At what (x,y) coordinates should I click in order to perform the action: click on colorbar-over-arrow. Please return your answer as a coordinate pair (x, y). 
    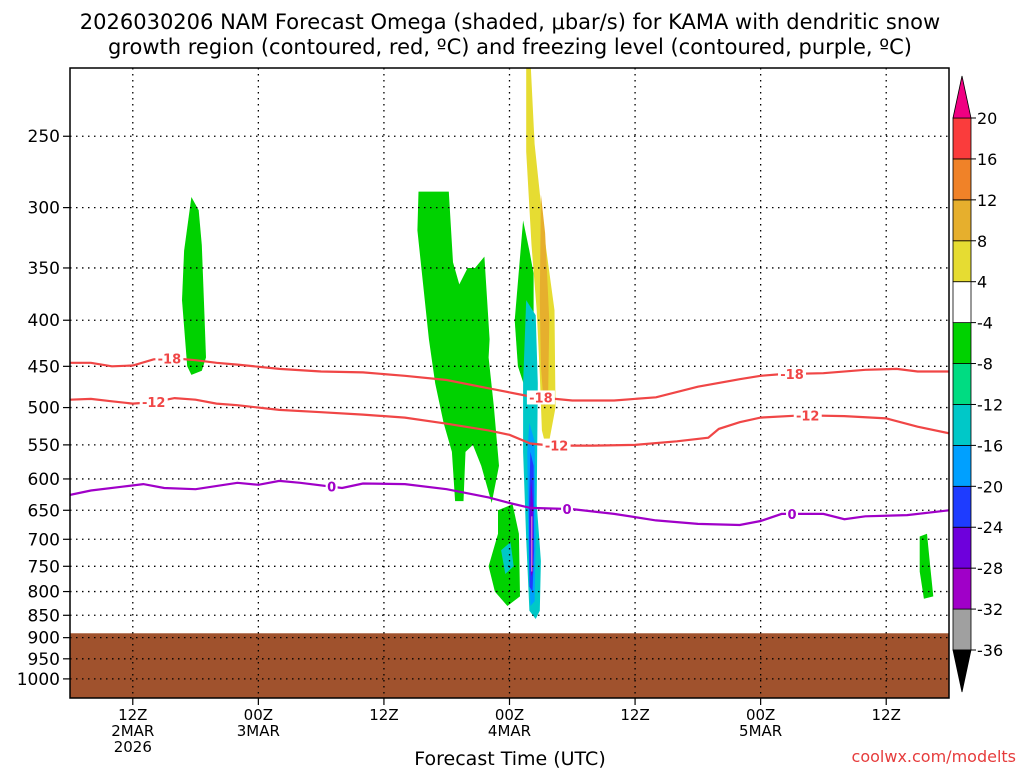
    Looking at the image, I should click on (962, 97).